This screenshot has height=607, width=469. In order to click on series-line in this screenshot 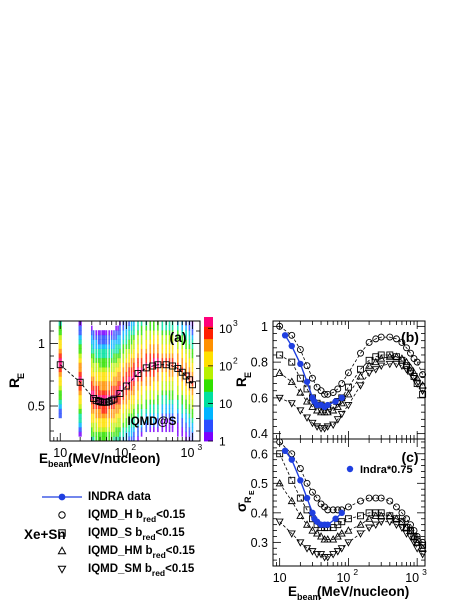, I will do `click(351, 516)`.